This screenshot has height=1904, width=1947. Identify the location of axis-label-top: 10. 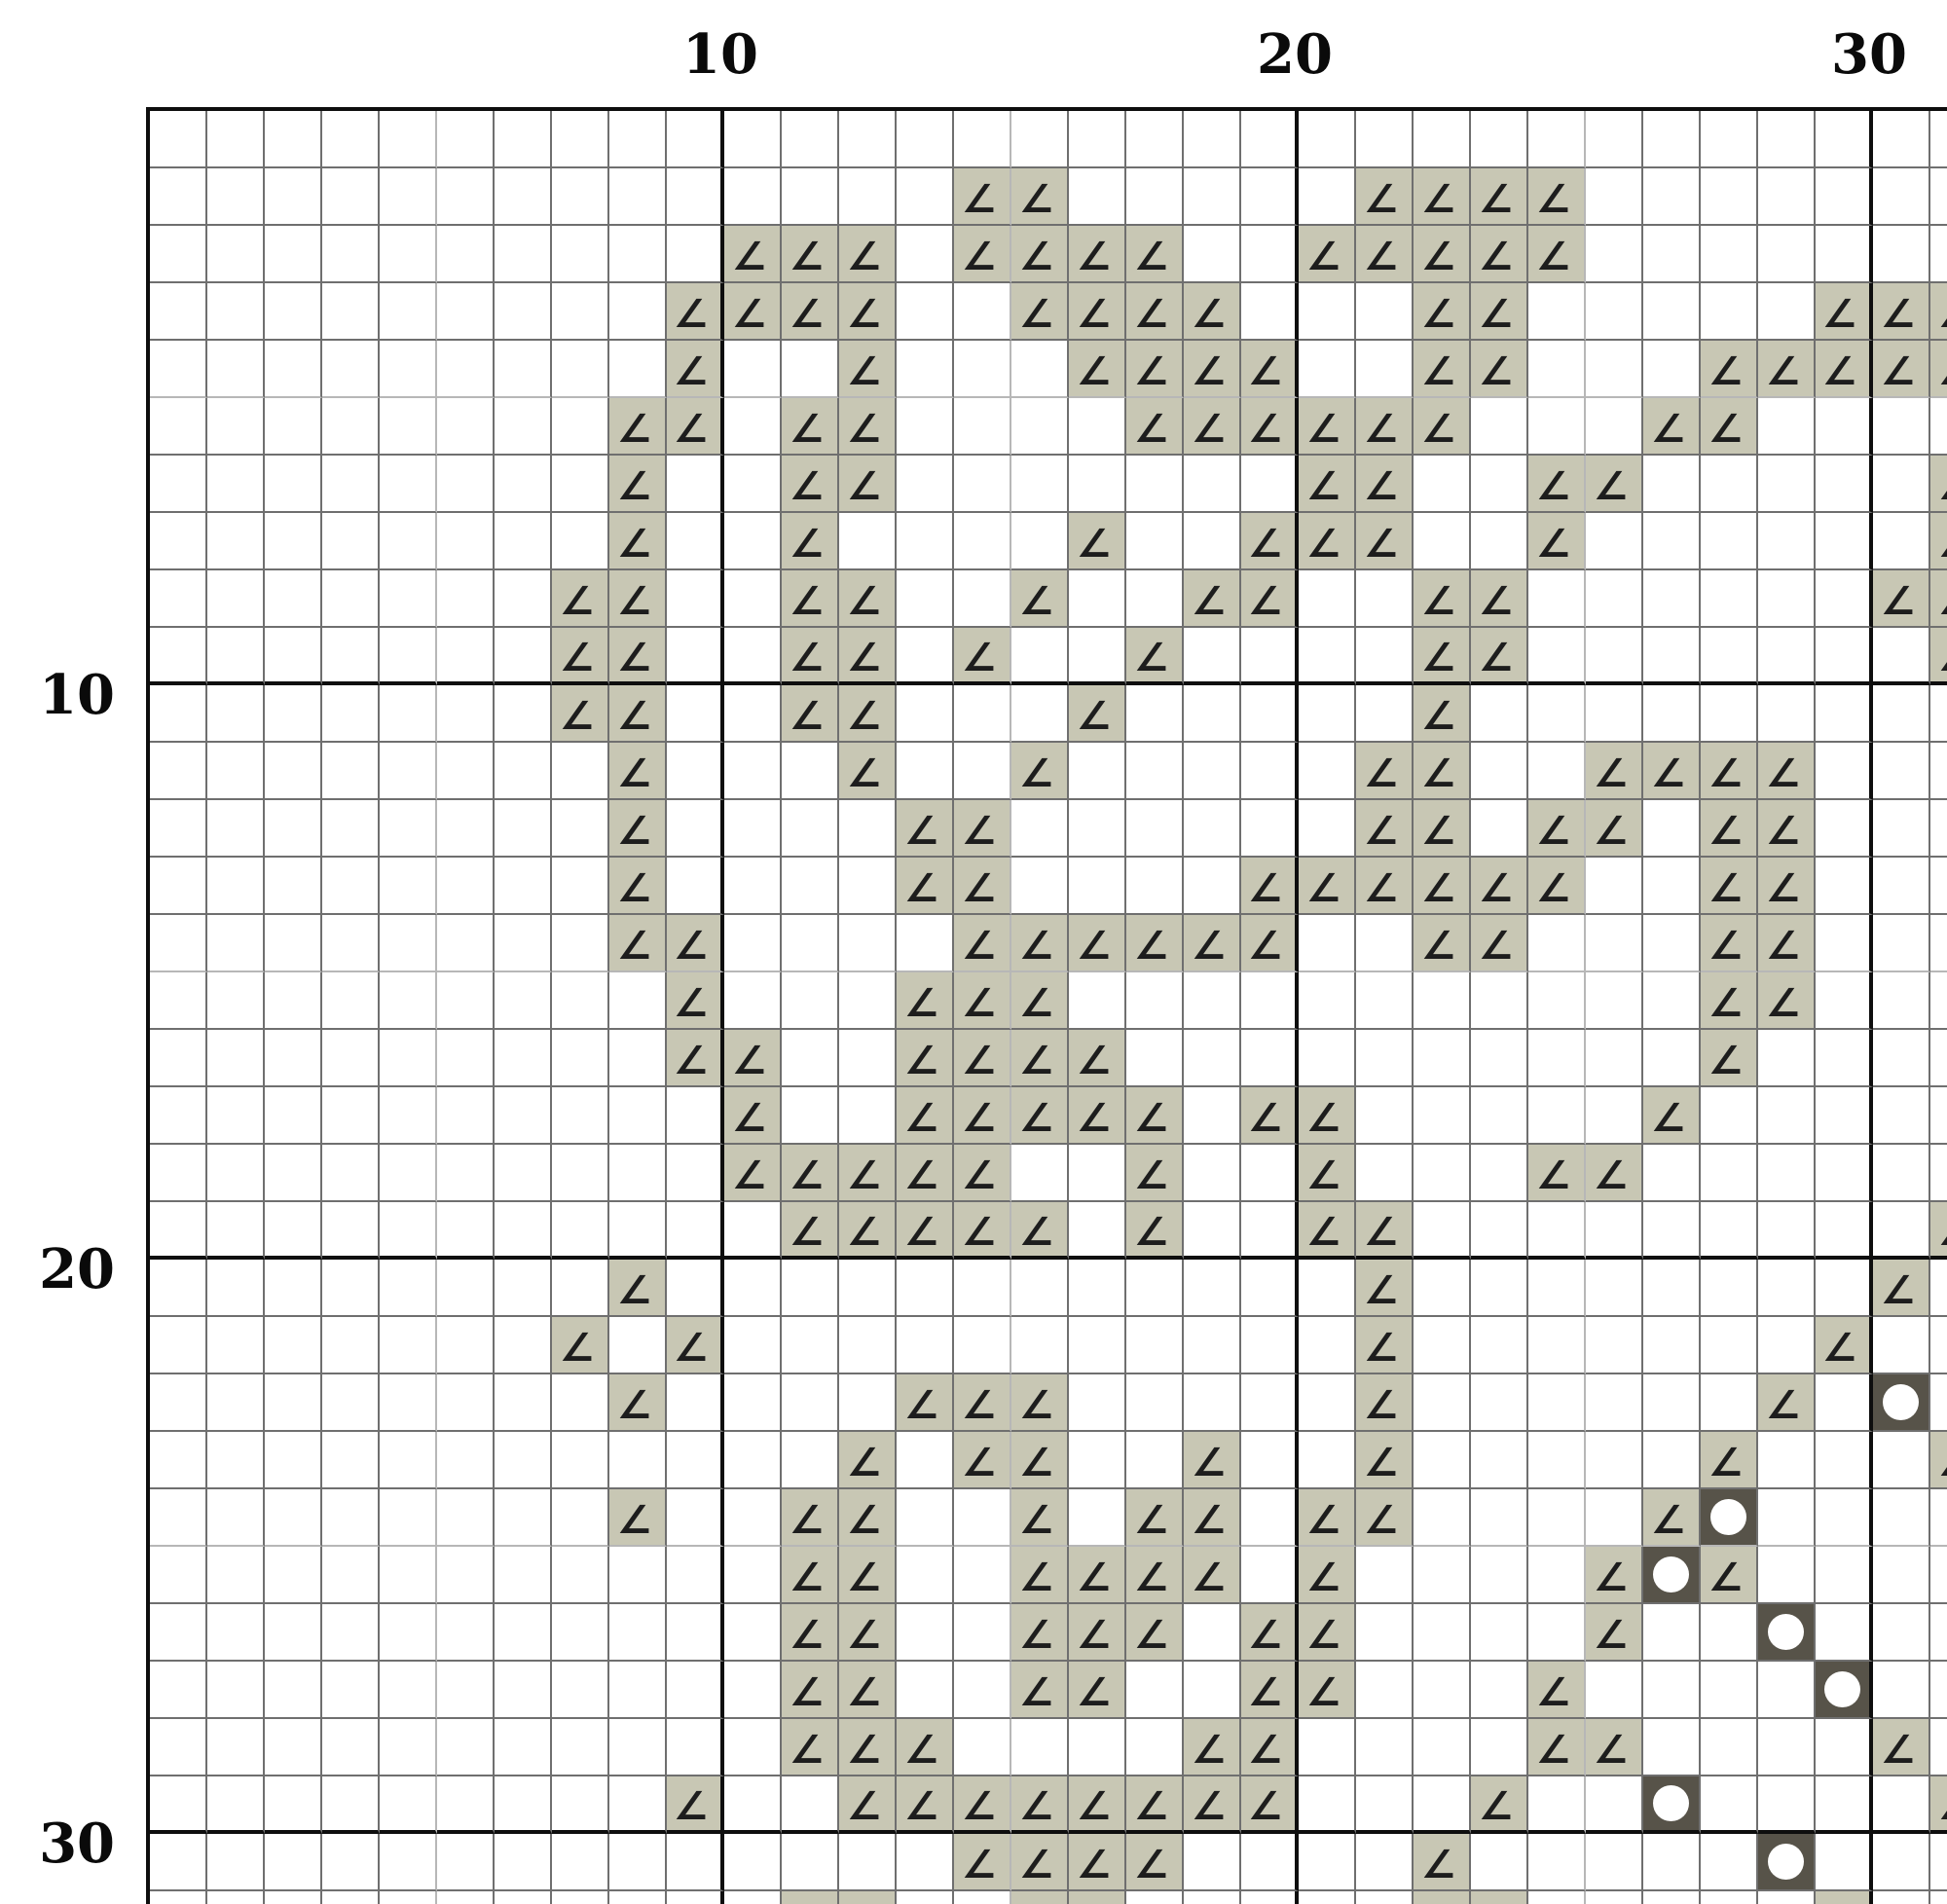
(720, 54).